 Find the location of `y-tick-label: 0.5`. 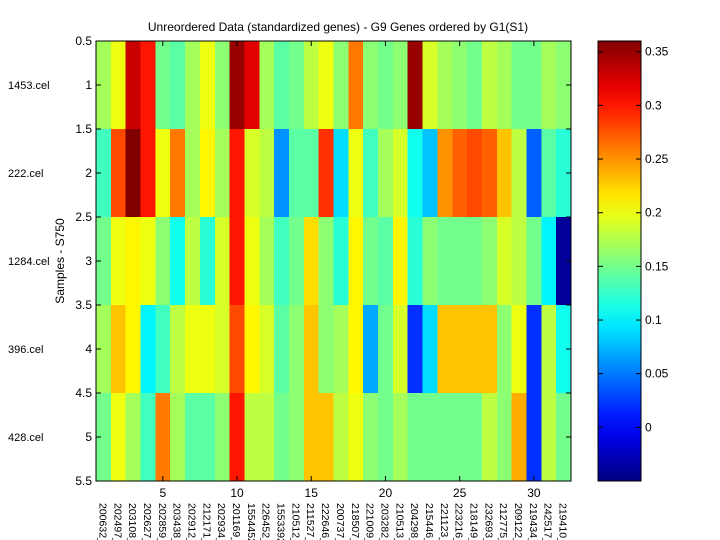

y-tick-label: 0.5 is located at coordinates (83, 41).